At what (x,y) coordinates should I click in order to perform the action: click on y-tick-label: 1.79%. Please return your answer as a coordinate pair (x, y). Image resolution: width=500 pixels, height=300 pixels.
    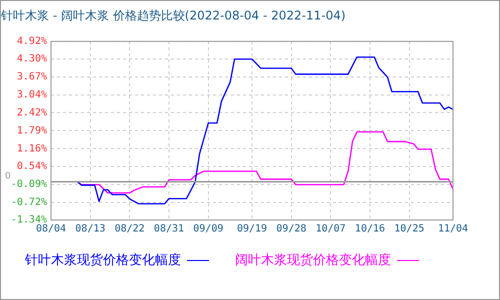
    Looking at the image, I should click on (31, 130).